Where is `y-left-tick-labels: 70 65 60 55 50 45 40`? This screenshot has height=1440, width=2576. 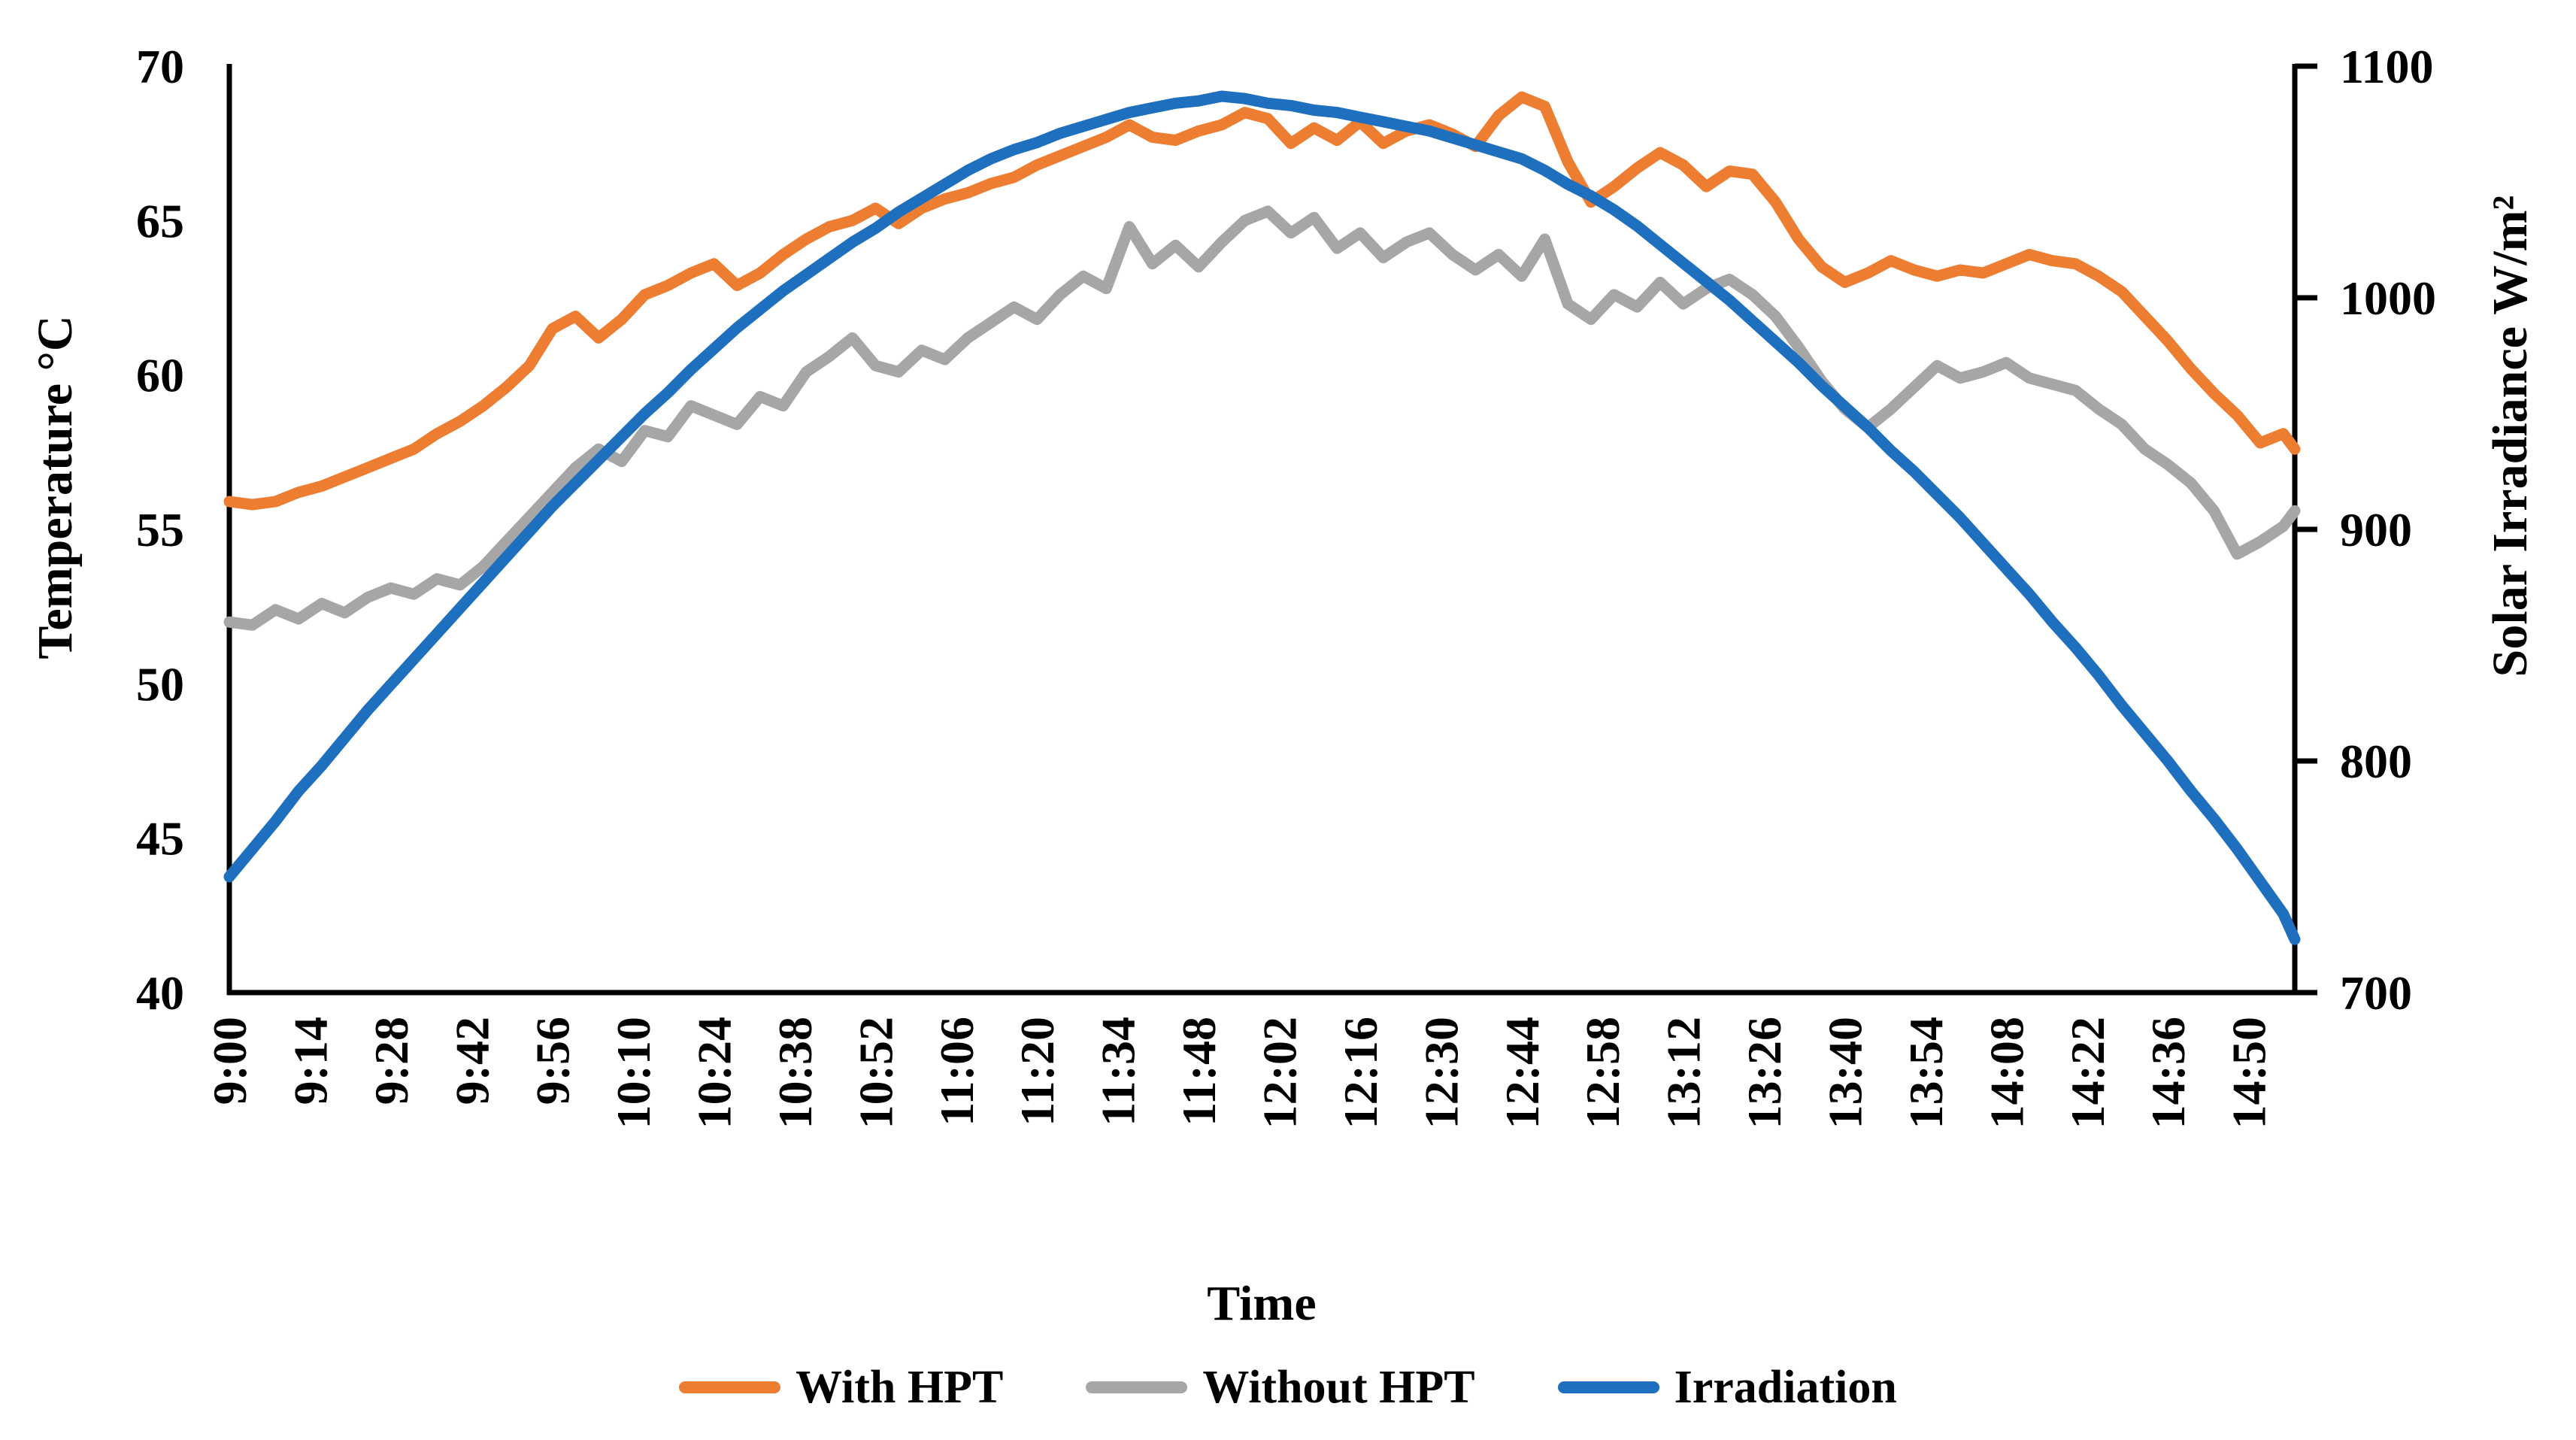
y-left-tick-labels: 70 65 60 55 50 45 40 is located at coordinates (160, 530).